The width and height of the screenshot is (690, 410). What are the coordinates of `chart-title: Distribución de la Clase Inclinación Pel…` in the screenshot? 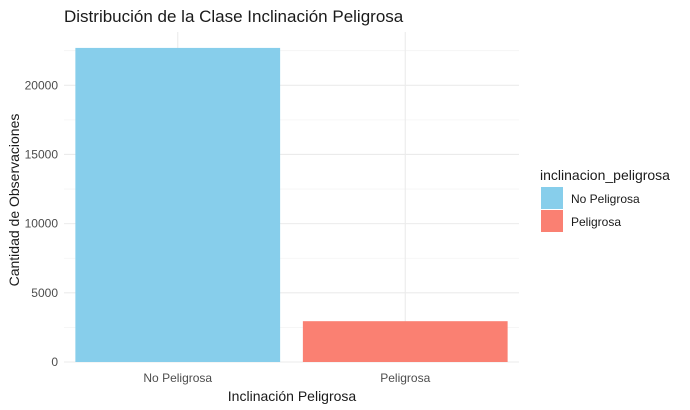 It's located at (234, 16).